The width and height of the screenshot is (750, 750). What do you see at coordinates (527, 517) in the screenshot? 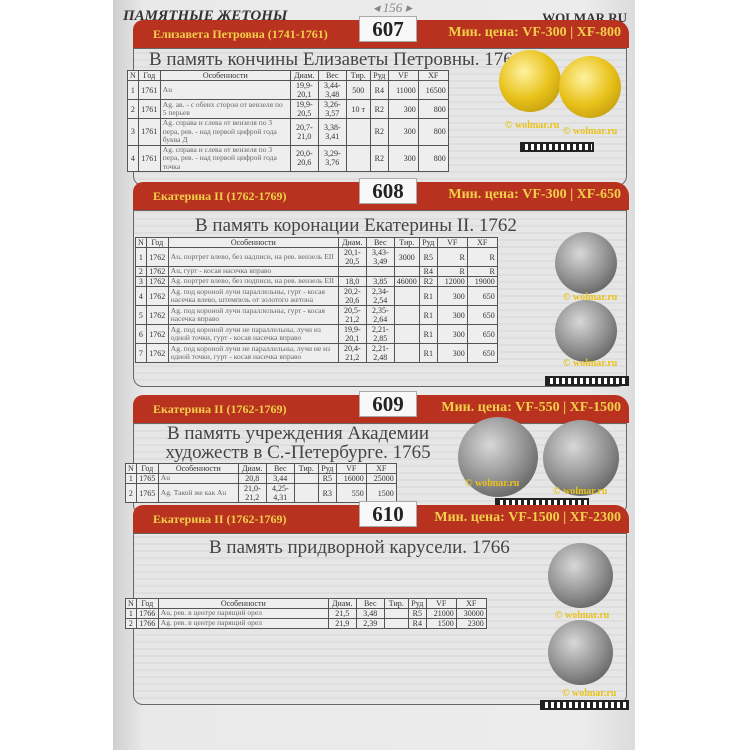
I see `min-price: Мин. цена: VF-1500 | XF-2300` at bounding box center [527, 517].